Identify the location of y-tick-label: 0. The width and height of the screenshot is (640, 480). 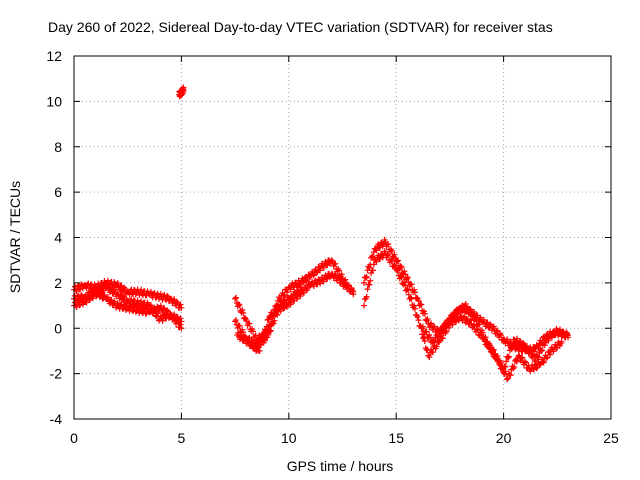
(58, 328).